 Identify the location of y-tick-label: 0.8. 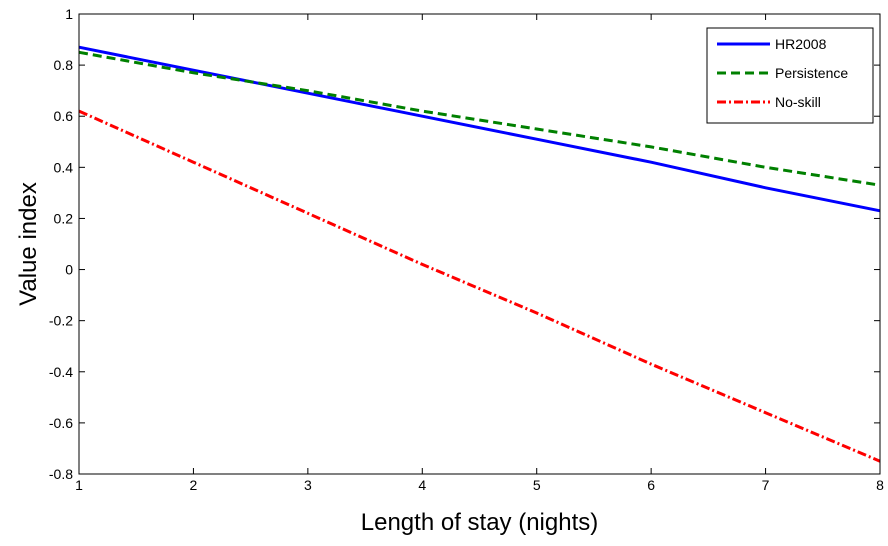
(64, 65).